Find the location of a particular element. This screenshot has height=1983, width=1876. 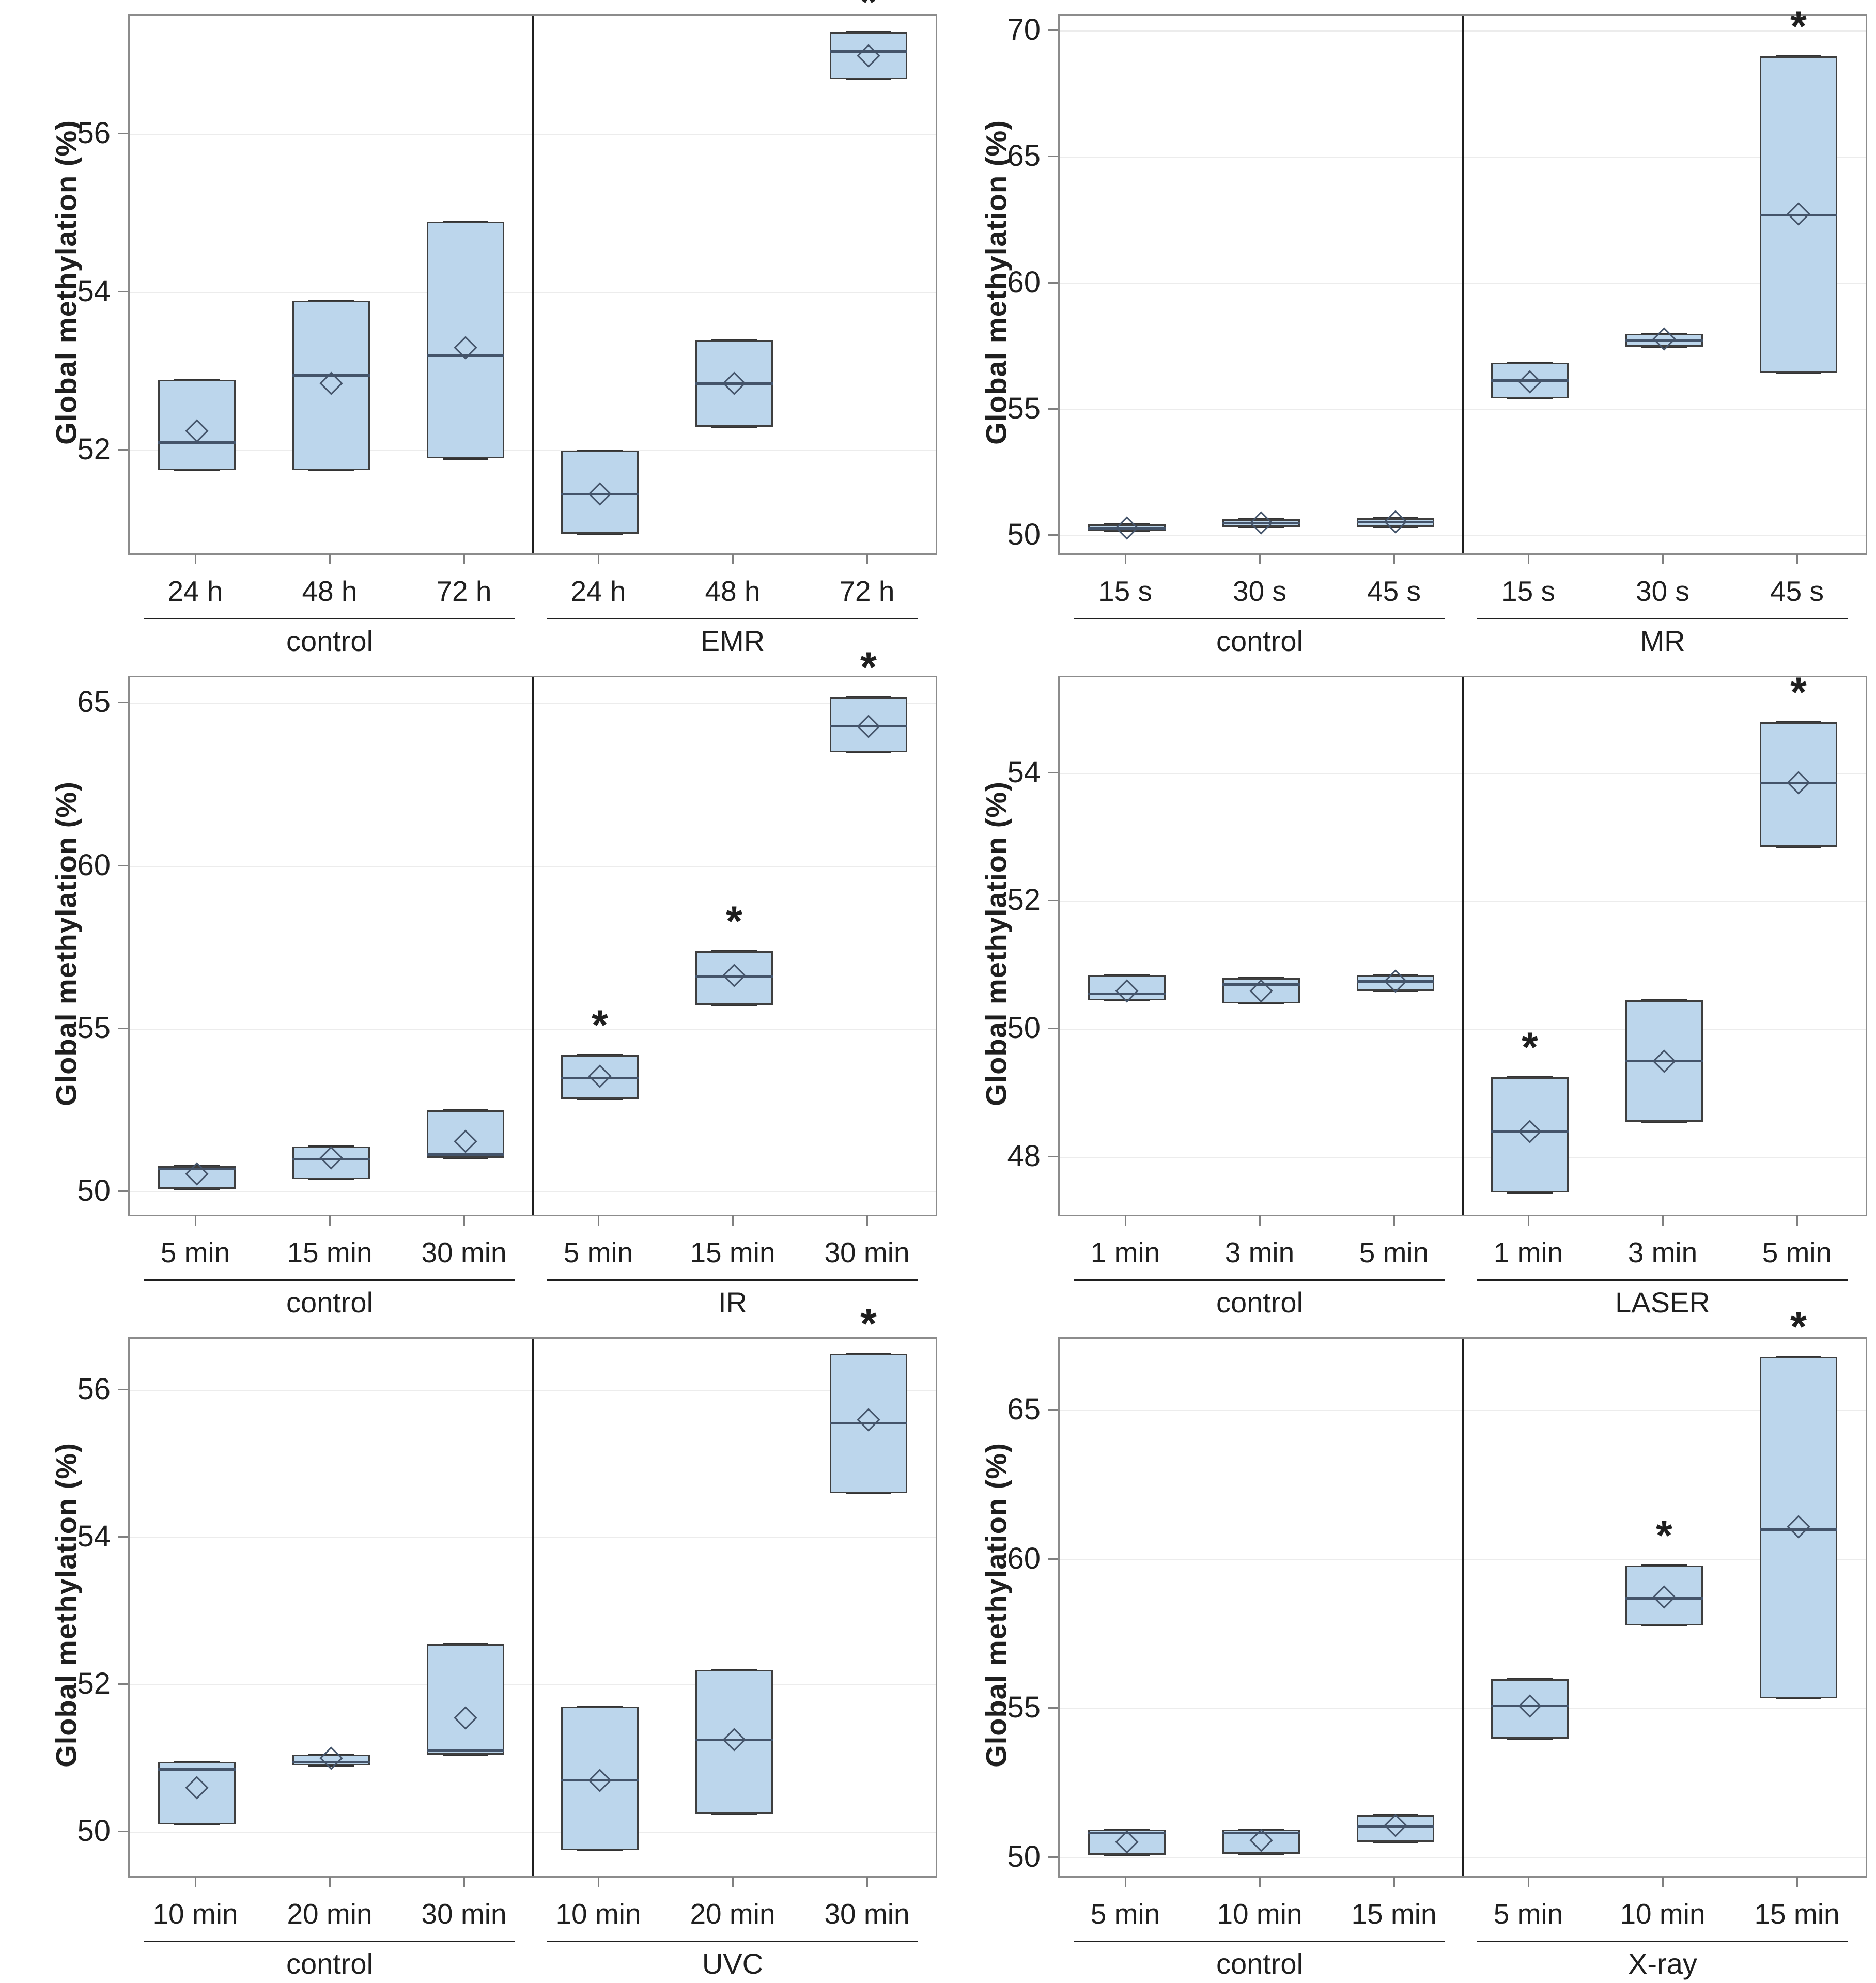

plot-area: * * is located at coordinates (1462, 943).